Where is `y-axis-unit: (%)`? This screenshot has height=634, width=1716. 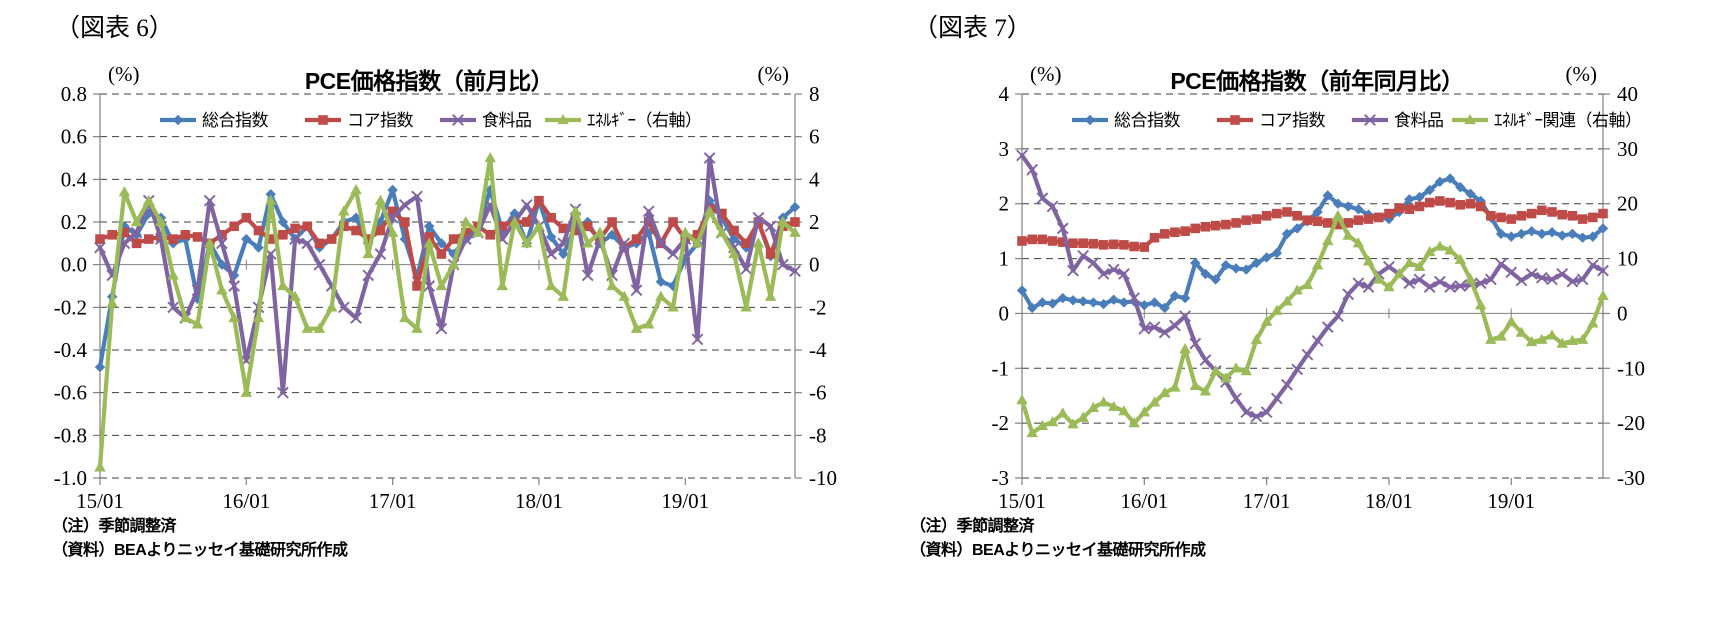
y-axis-unit: (%) is located at coordinates (123, 74).